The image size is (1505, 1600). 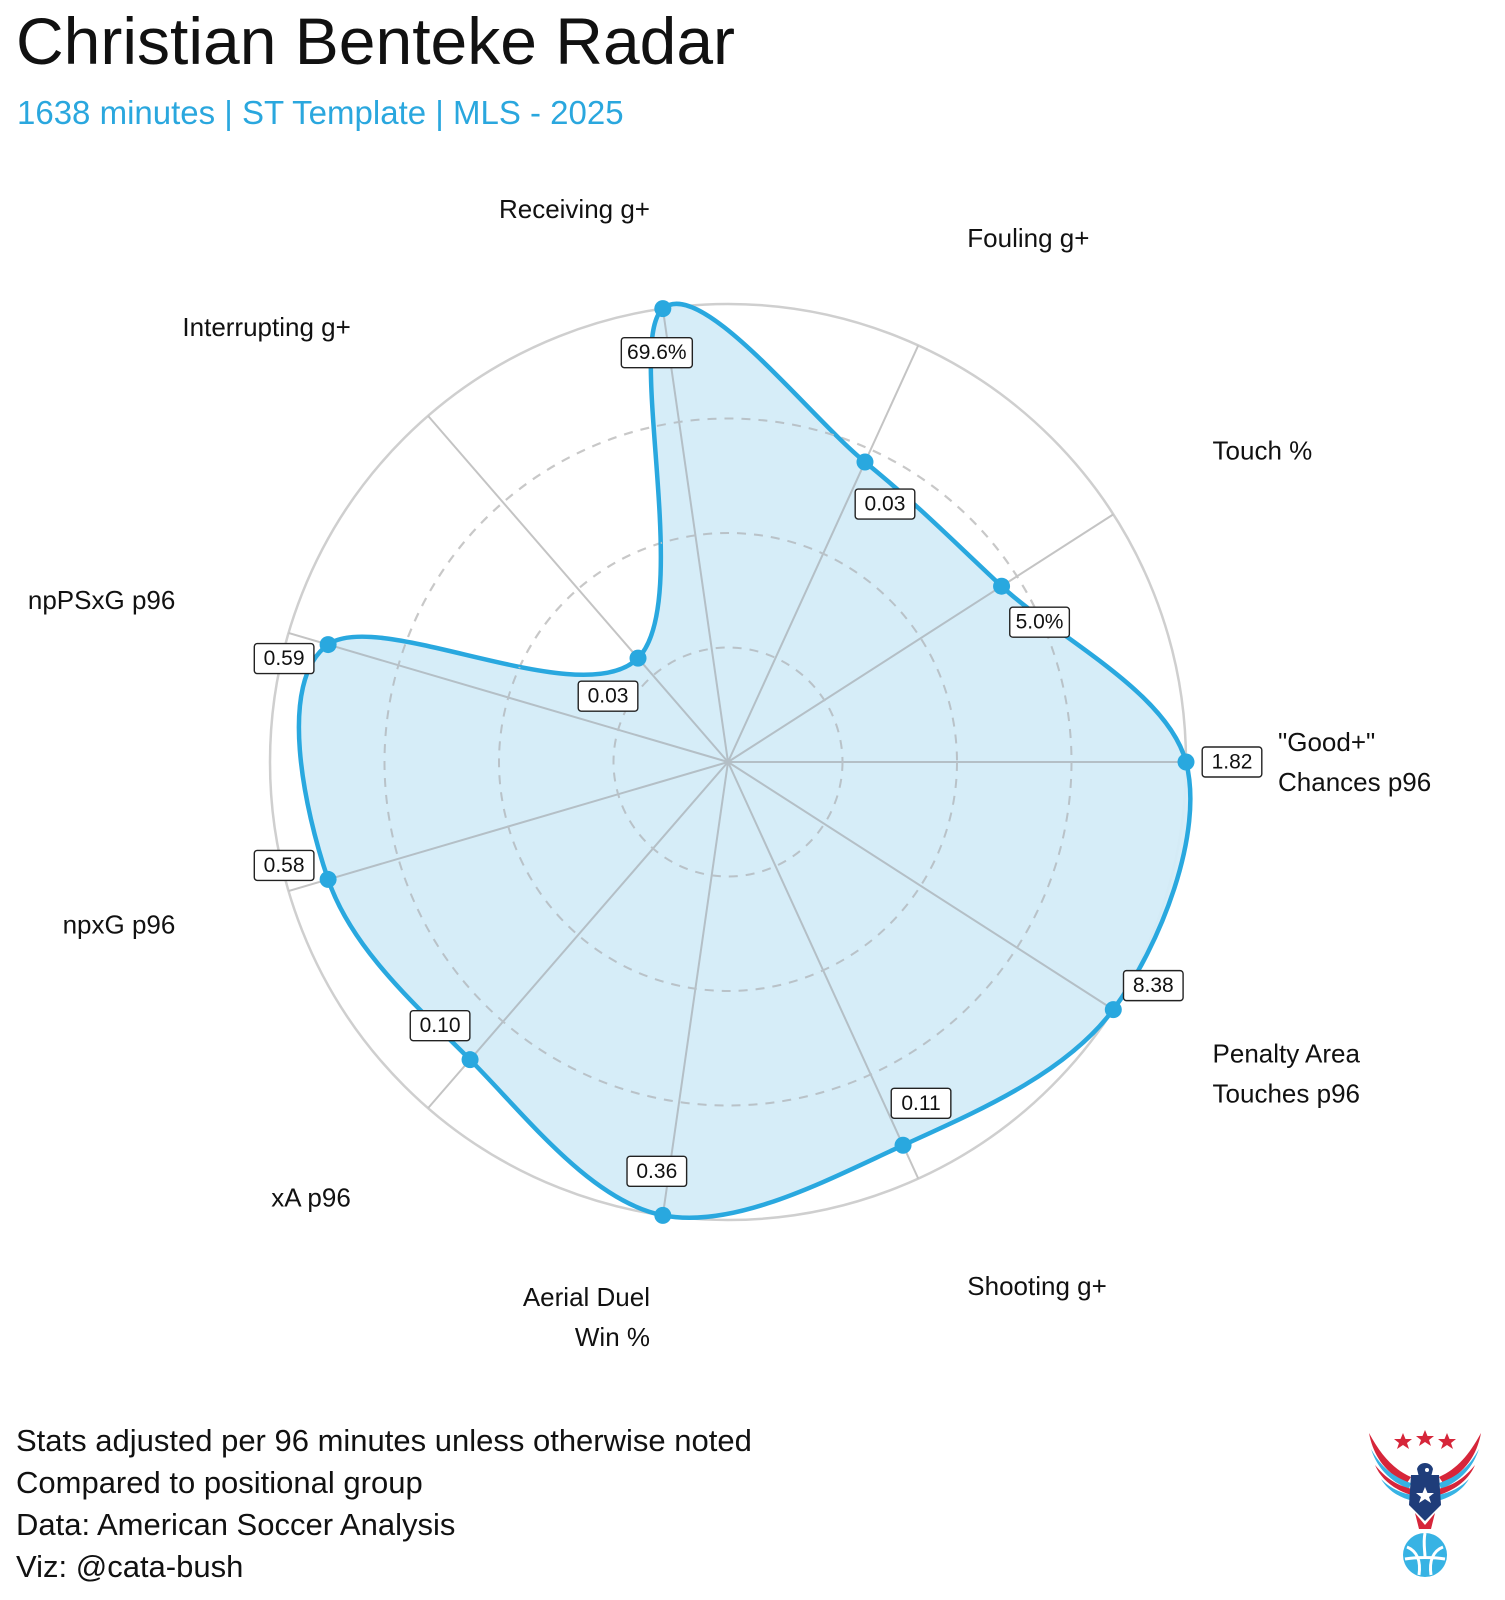 What do you see at coordinates (1354, 782) in the screenshot?
I see `axis-label-line: Chances p96` at bounding box center [1354, 782].